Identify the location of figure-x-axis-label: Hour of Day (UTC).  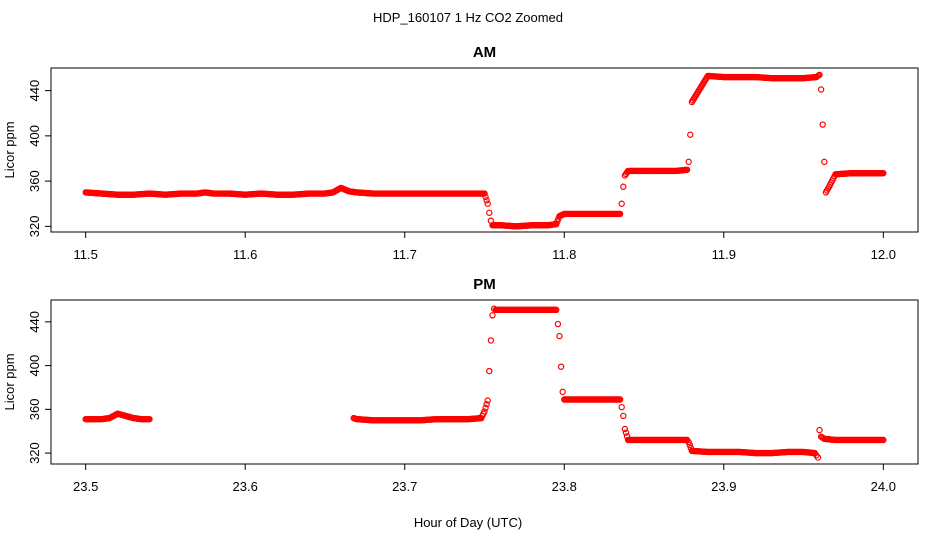
(468, 522).